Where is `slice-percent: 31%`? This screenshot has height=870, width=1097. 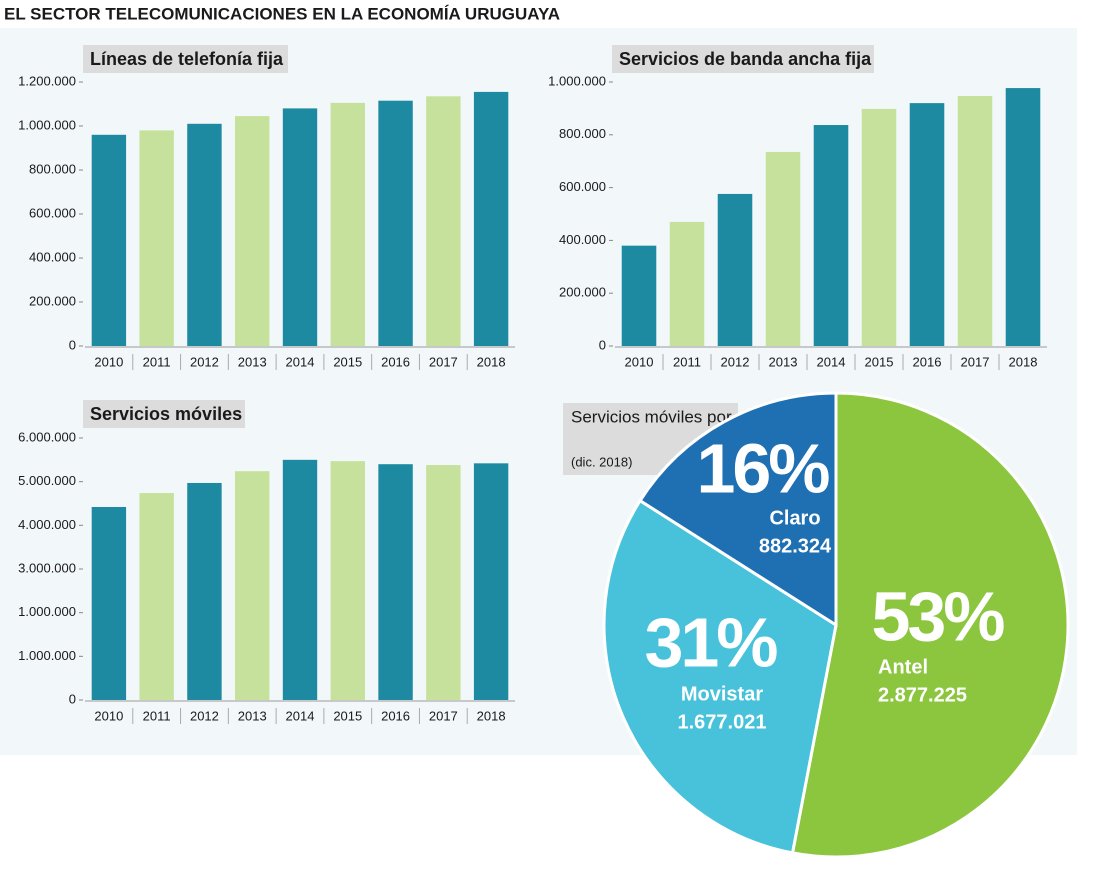
slice-percent: 31% is located at coordinates (710, 642).